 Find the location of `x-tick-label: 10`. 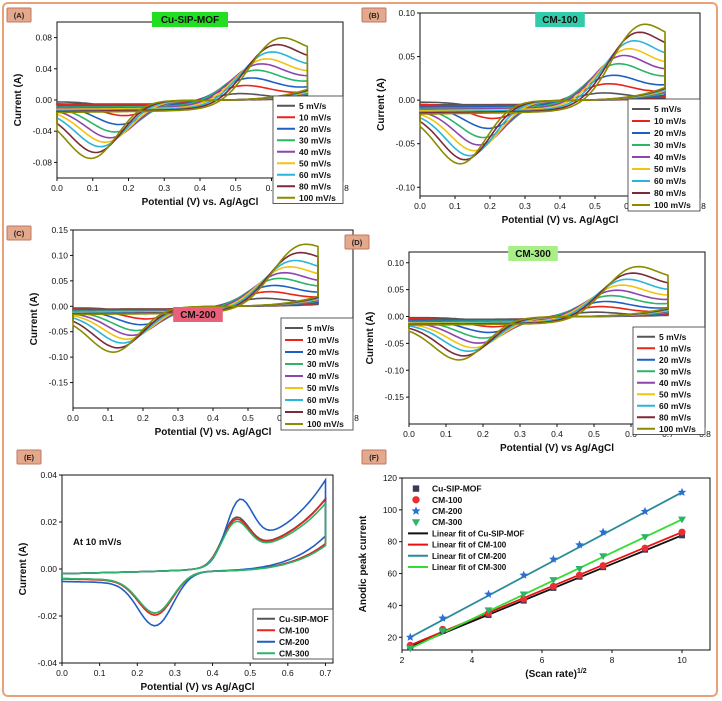

x-tick-label: 10 is located at coordinates (682, 660).